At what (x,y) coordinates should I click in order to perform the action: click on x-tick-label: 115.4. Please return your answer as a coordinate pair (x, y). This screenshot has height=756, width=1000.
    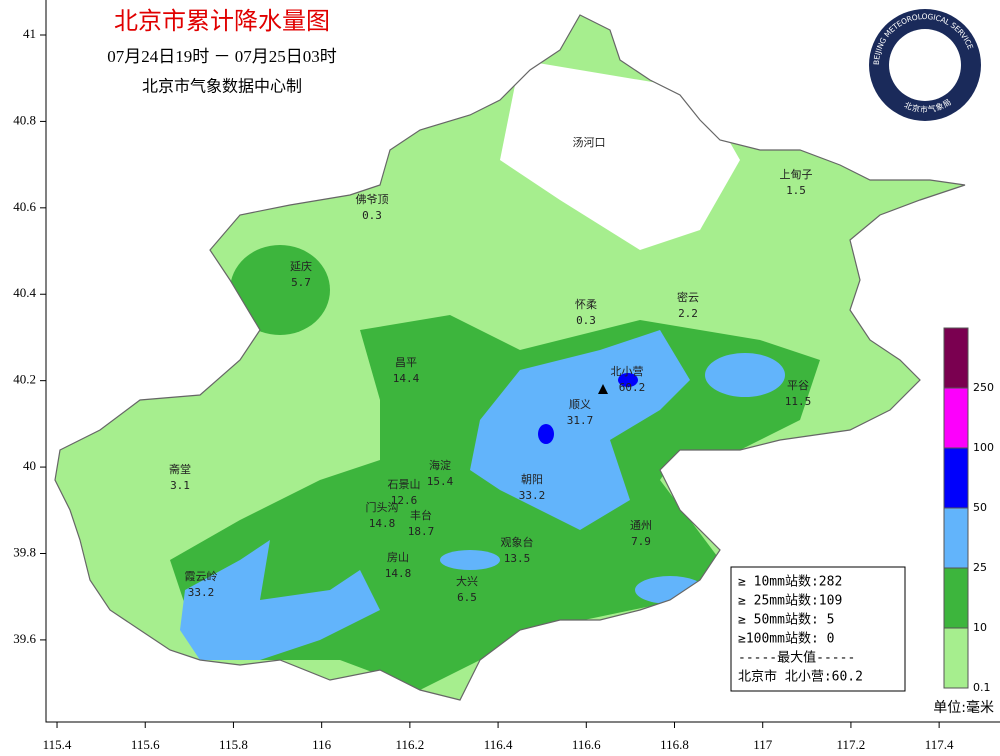
    Looking at the image, I should click on (57, 744).